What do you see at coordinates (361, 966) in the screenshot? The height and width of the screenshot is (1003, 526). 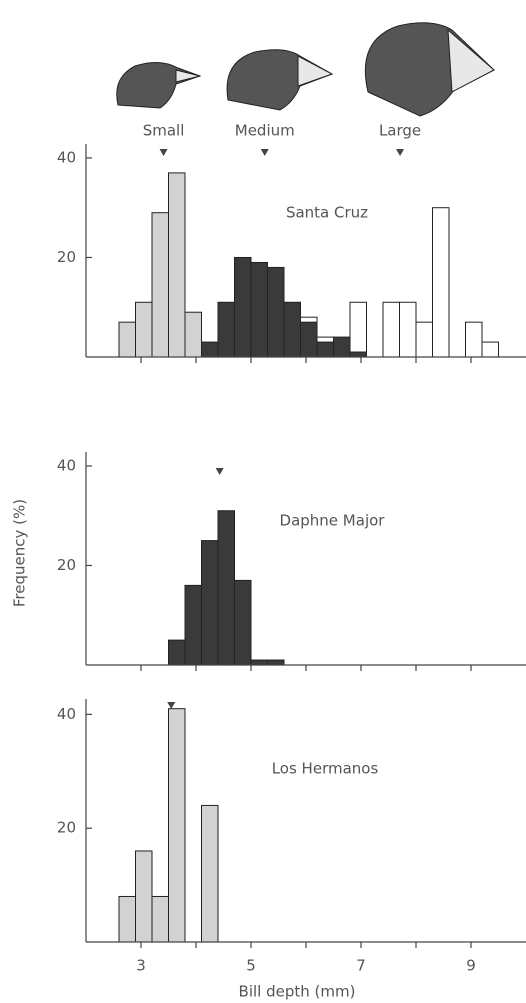 I see `x-tick-label: 7` at bounding box center [361, 966].